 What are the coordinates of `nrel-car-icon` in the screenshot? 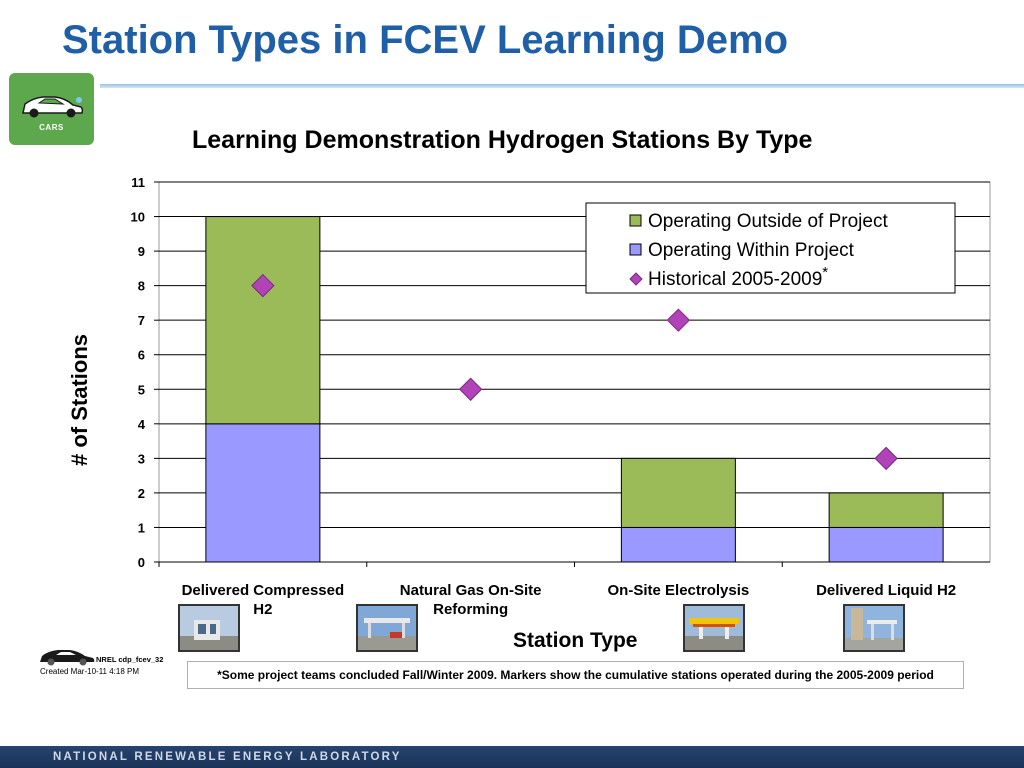 It's located at (67, 658).